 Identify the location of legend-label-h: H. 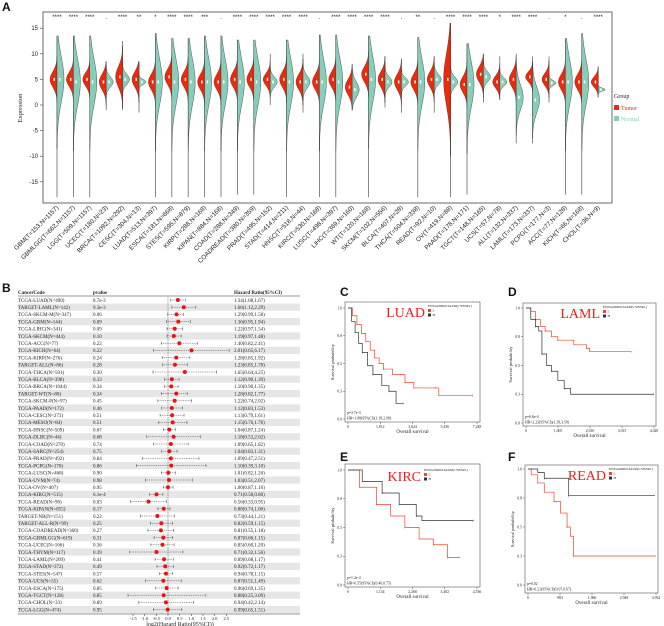
(434, 315).